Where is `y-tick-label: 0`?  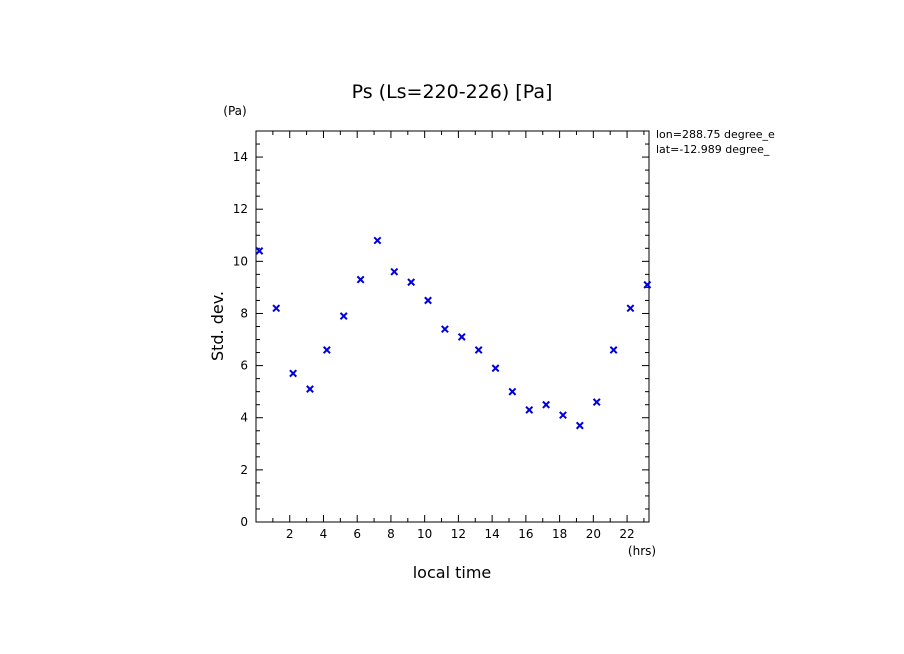
y-tick-label: 0 is located at coordinates (244, 522).